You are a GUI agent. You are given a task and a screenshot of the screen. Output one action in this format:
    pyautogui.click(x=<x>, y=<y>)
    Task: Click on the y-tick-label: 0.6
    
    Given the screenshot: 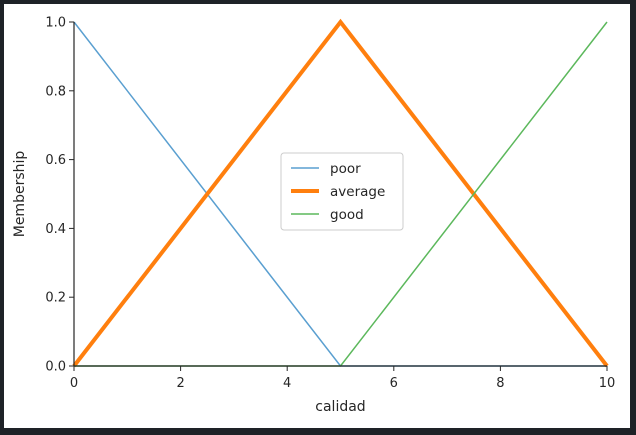 What is the action you would take?
    pyautogui.click(x=55, y=160)
    